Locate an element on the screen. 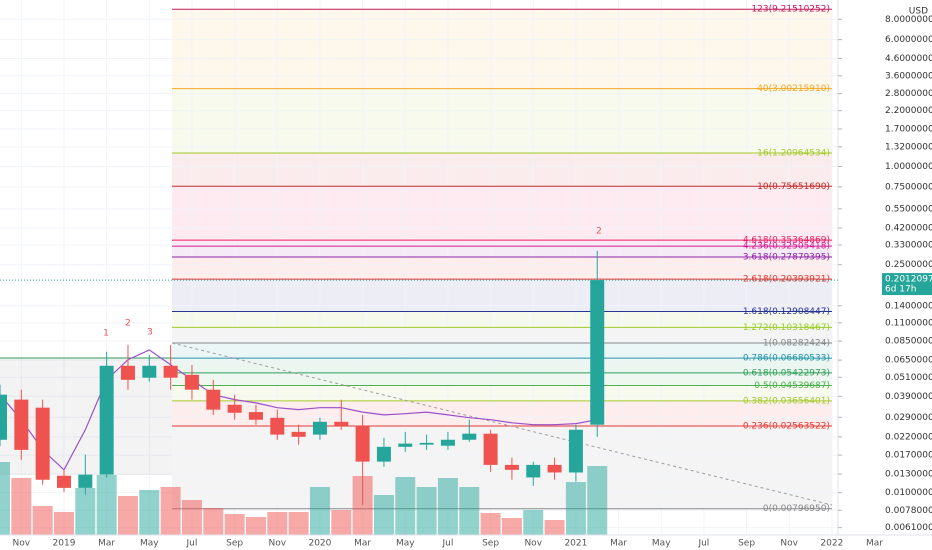  y-tick-label: 8.000000000 is located at coordinates (908, 20).